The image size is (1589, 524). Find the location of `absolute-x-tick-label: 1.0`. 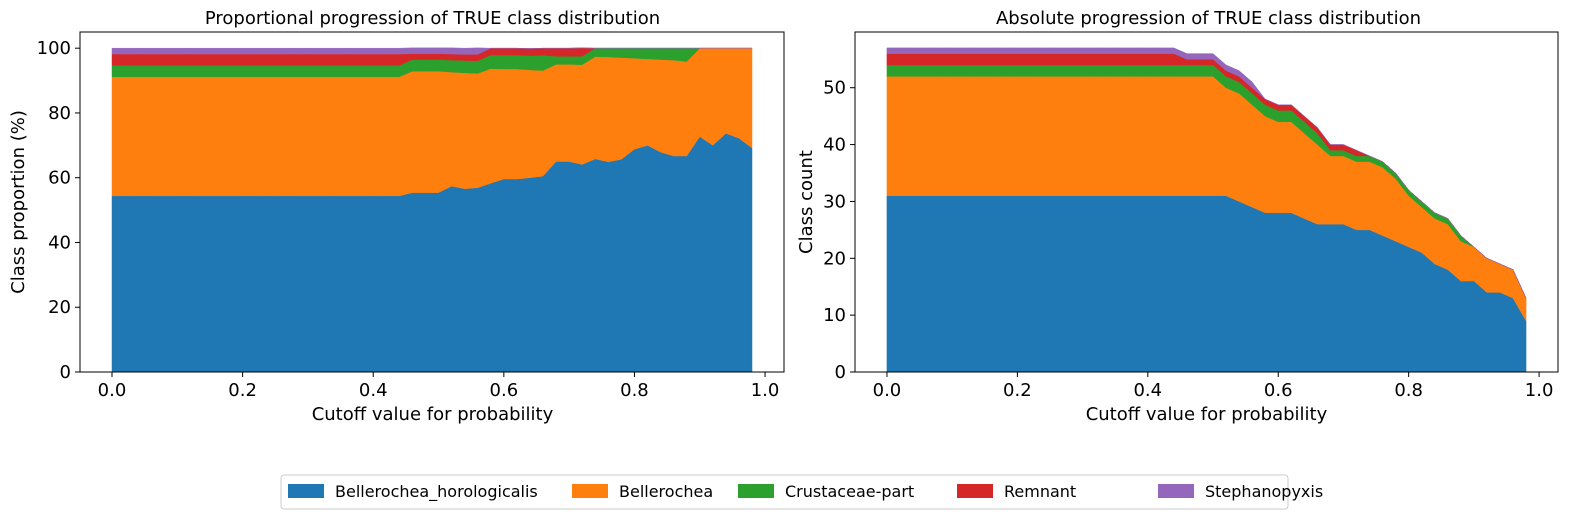

absolute-x-tick-label: 1.0 is located at coordinates (1539, 390).